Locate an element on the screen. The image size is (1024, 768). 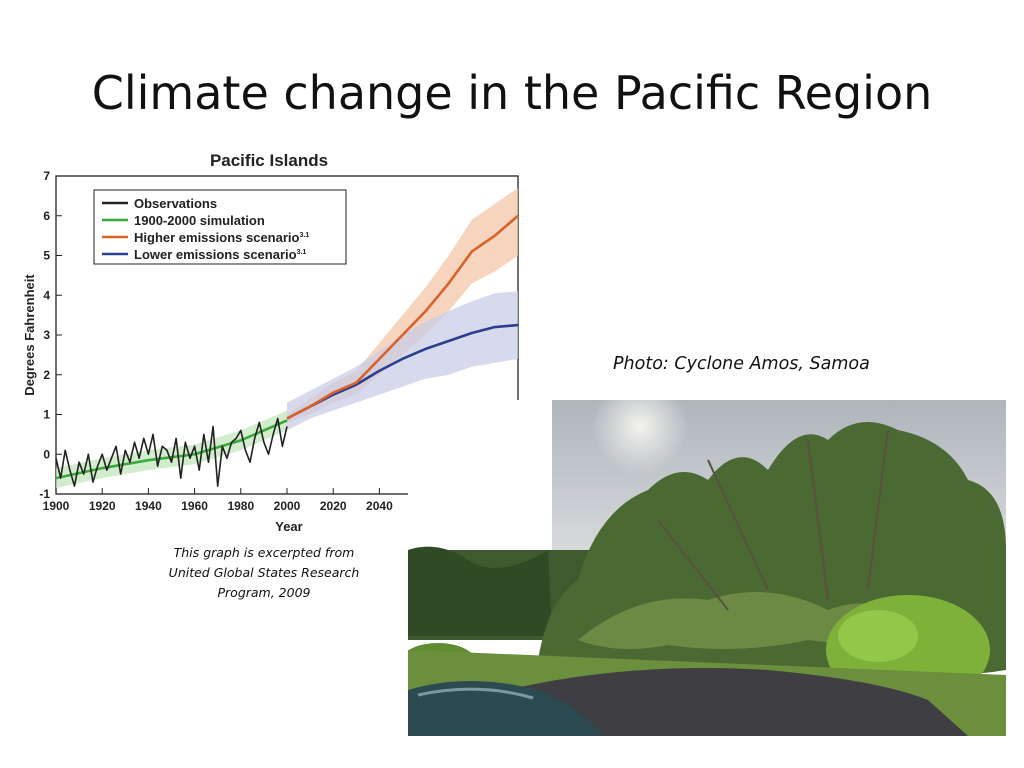
y-tick-label-4: 4 is located at coordinates (46, 295).